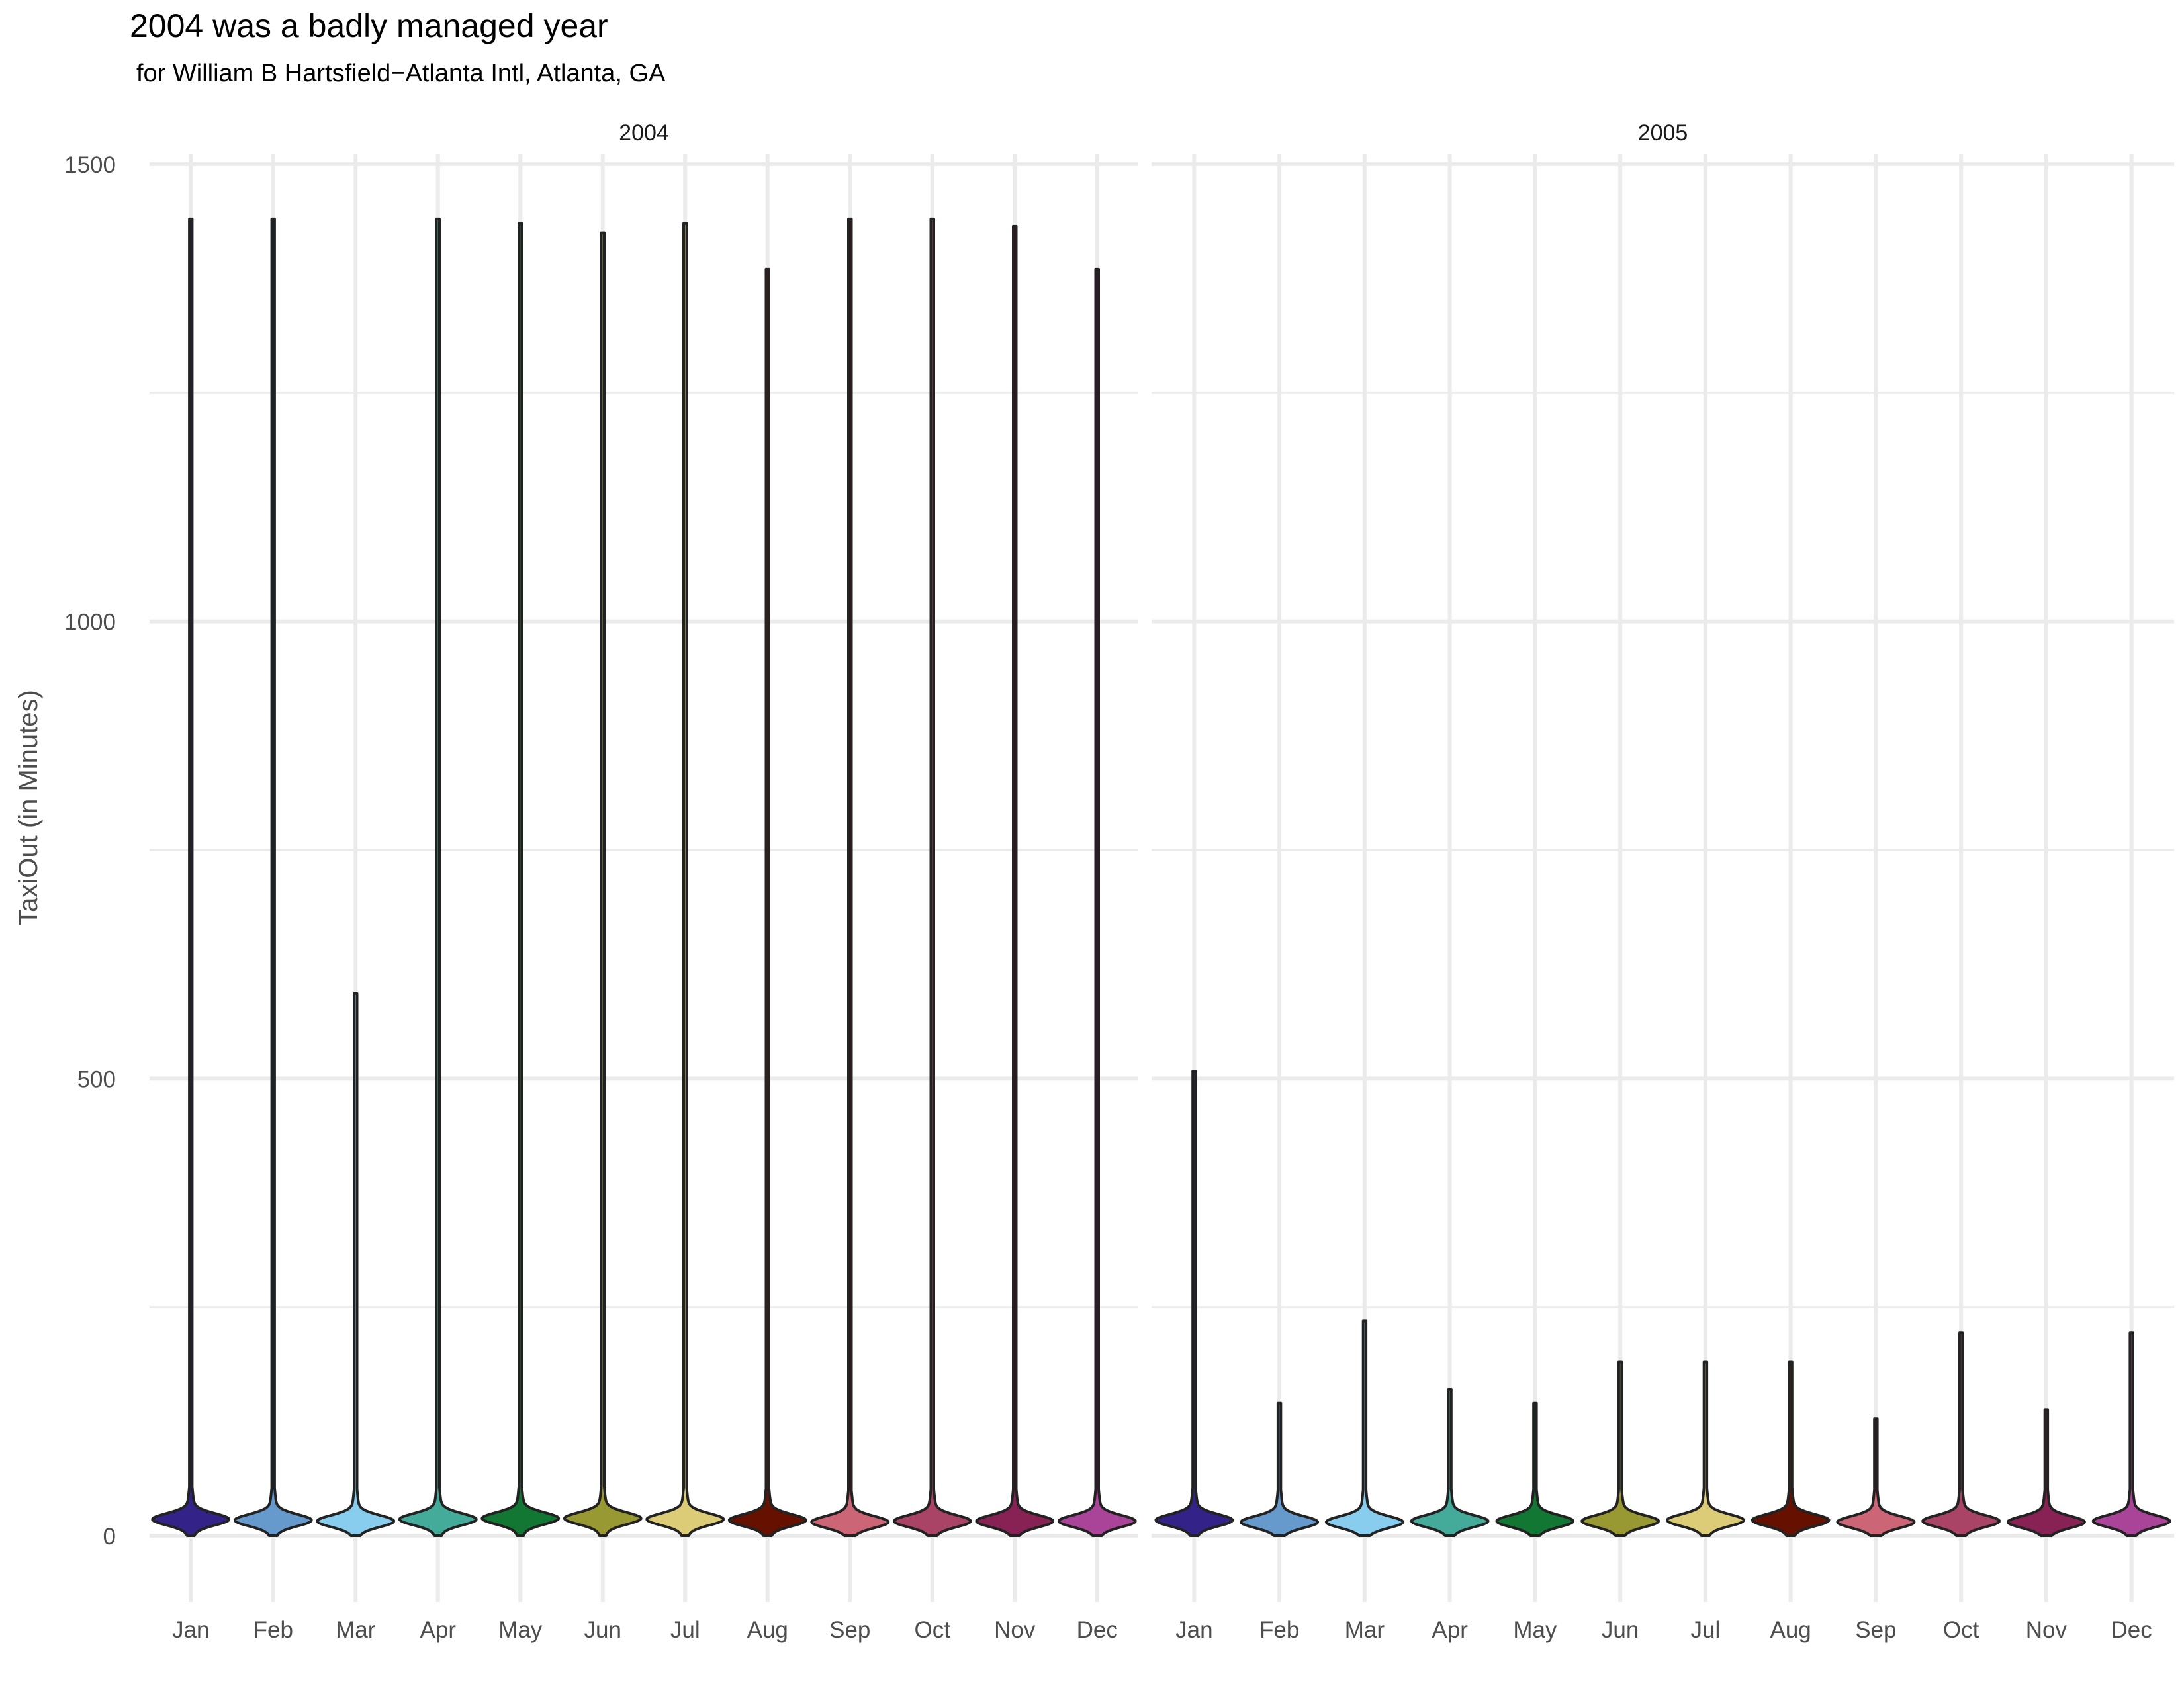 The height and width of the screenshot is (1688, 2184). What do you see at coordinates (1015, 880) in the screenshot?
I see `violin-2004-Nov` at bounding box center [1015, 880].